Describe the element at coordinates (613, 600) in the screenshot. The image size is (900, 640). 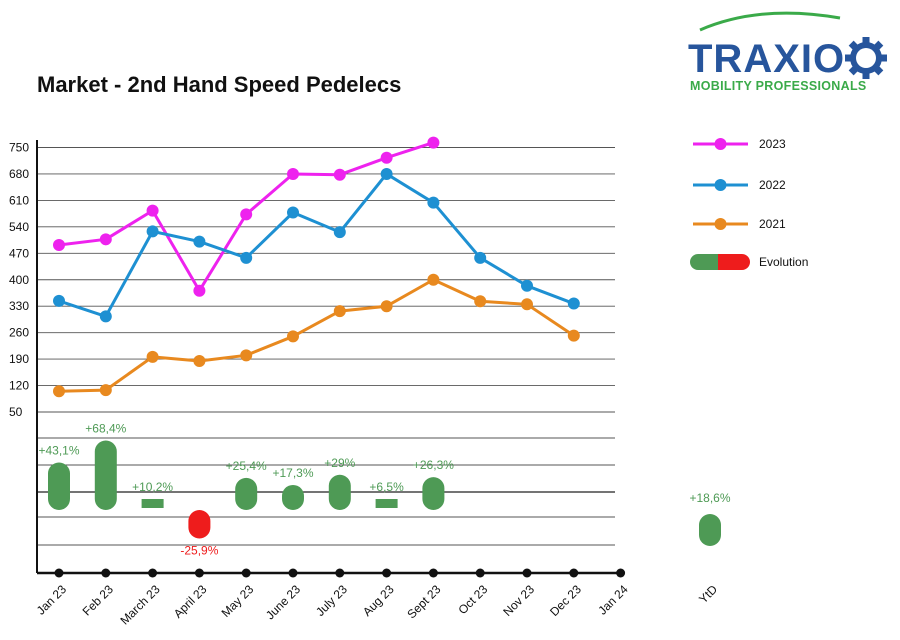
I see `x-tick-label: Jan 24` at that location.